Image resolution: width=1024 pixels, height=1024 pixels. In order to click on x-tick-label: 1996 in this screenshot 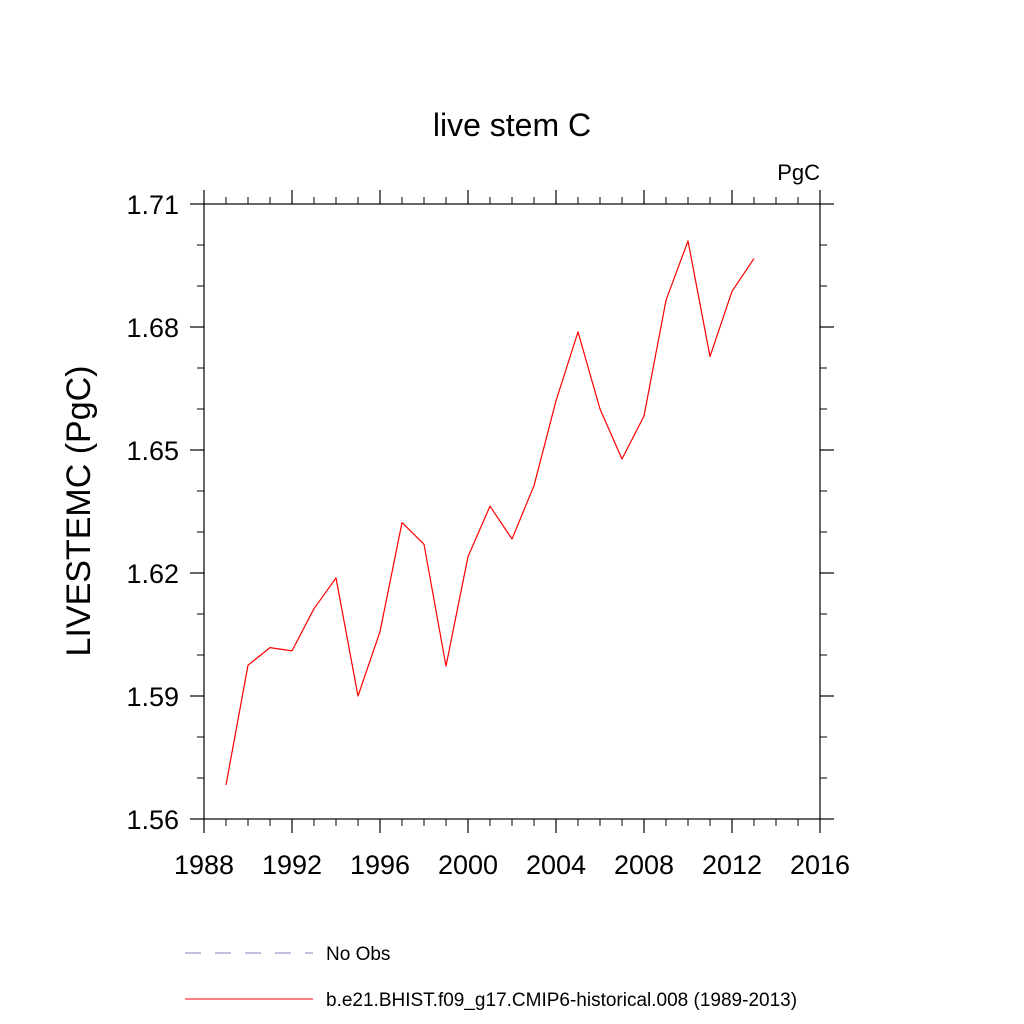, I will do `click(380, 865)`.